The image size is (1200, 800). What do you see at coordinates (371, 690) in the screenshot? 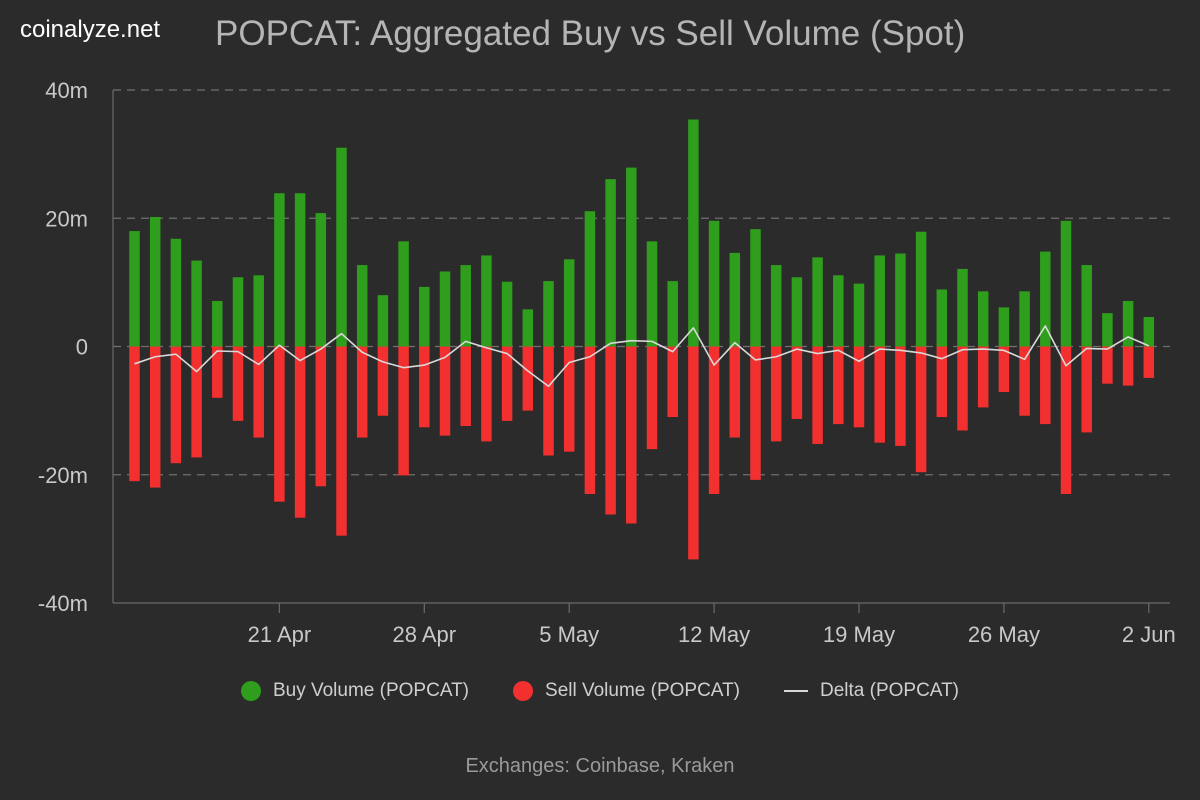
I see `legend-label-buy: Buy Volume (POPCAT)` at bounding box center [371, 690].